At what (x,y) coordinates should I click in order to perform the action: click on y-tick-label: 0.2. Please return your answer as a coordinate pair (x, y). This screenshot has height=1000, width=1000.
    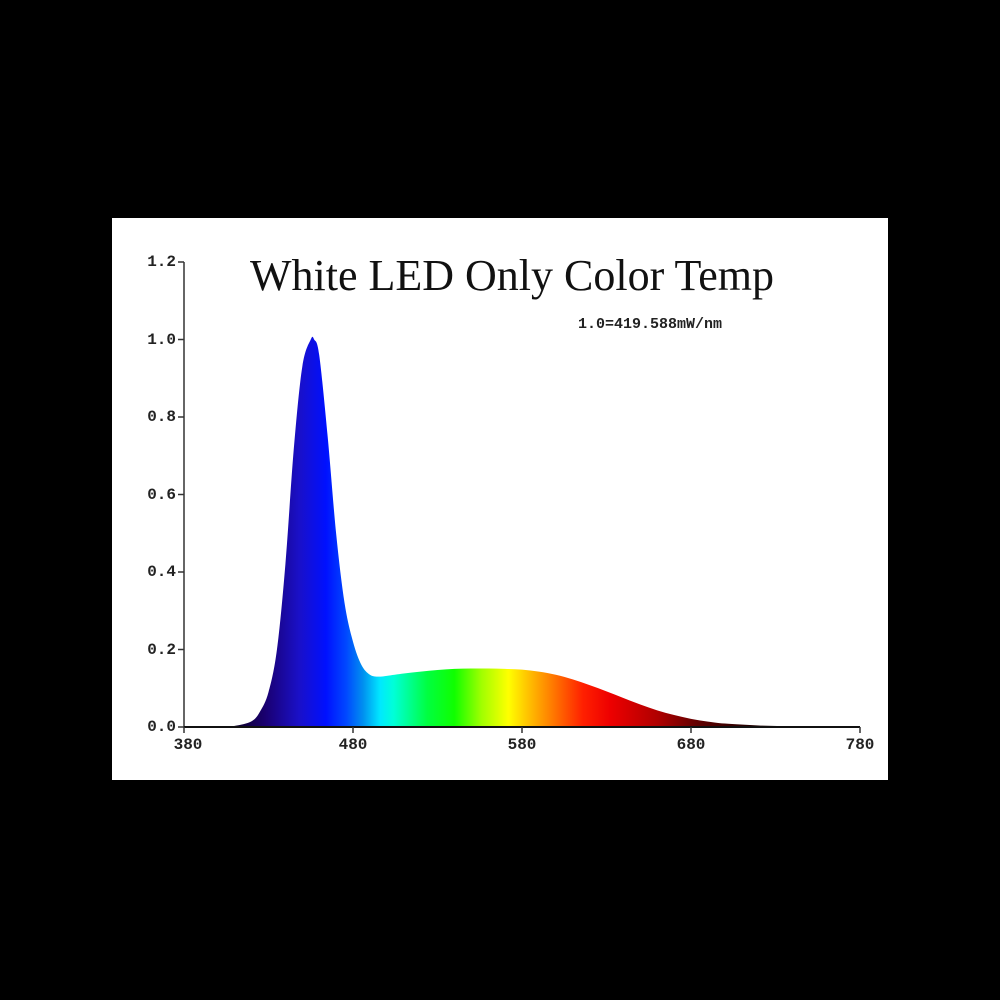
    Looking at the image, I should click on (161, 650).